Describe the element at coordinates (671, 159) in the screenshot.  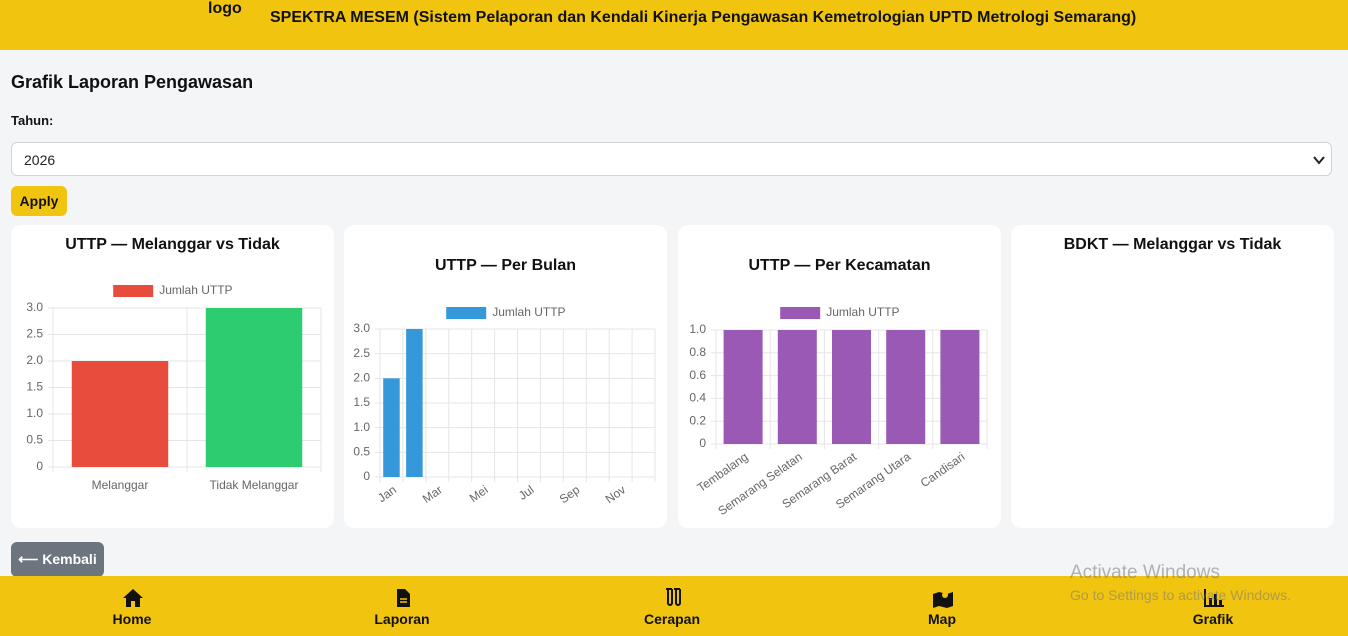
I see `year-select: 2026` at that location.